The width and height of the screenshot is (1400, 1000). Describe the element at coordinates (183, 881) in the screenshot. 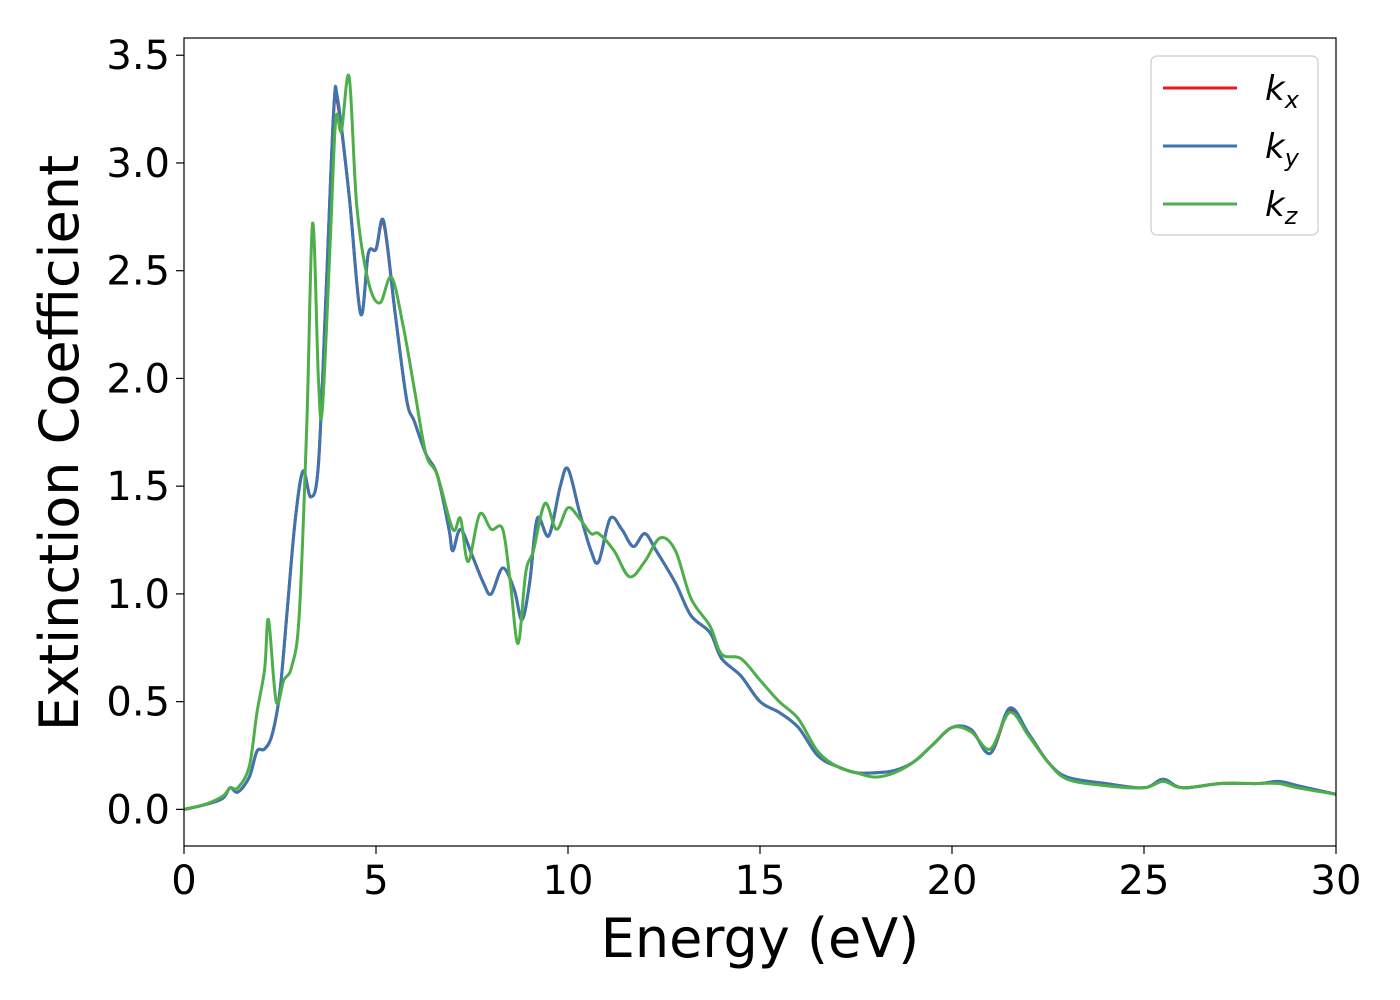

I see `x-tick-label: 0` at that location.